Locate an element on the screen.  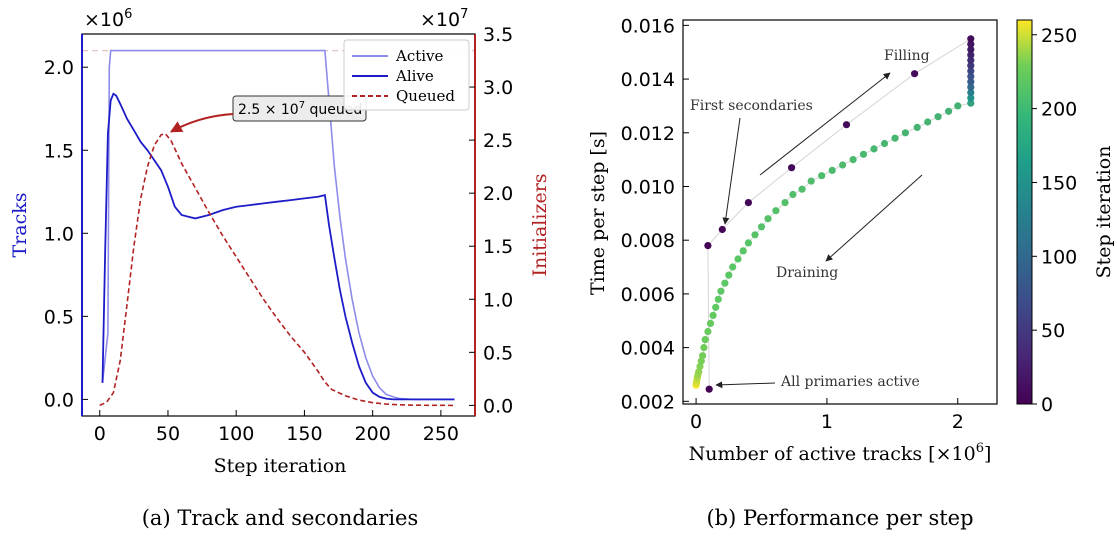
y-tick-label: 0.008 is located at coordinates (648, 241).